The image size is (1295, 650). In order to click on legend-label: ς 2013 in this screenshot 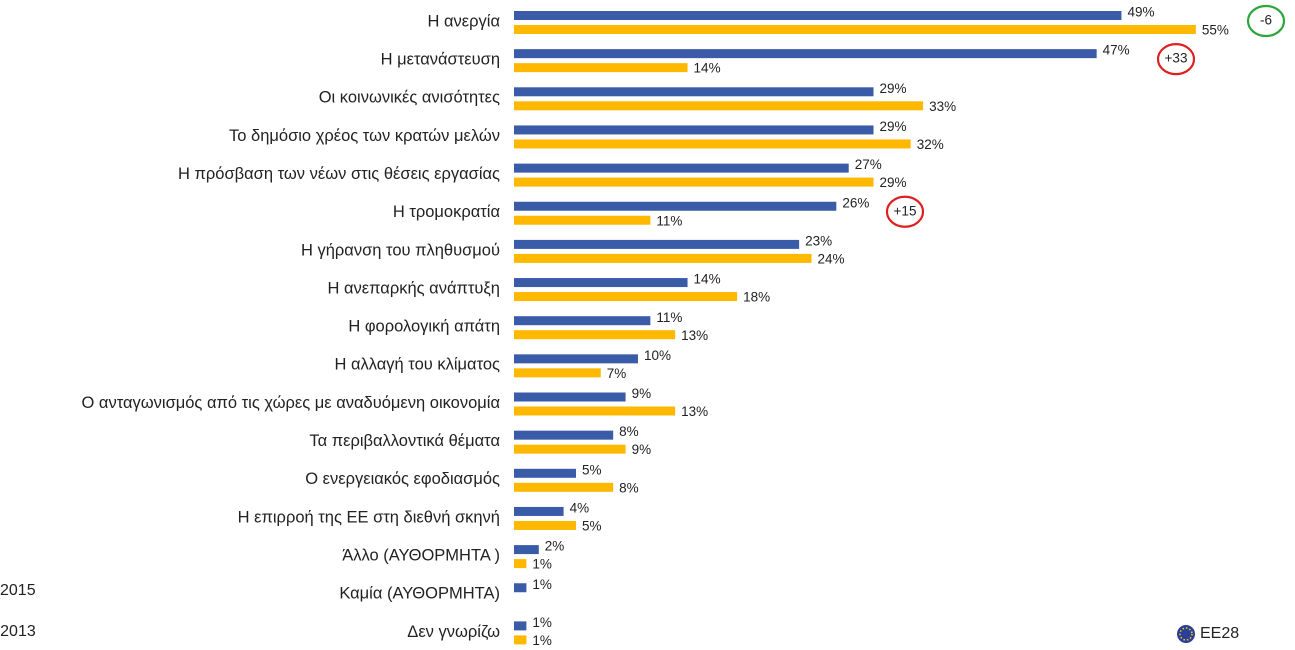, I will do `click(18, 631)`.